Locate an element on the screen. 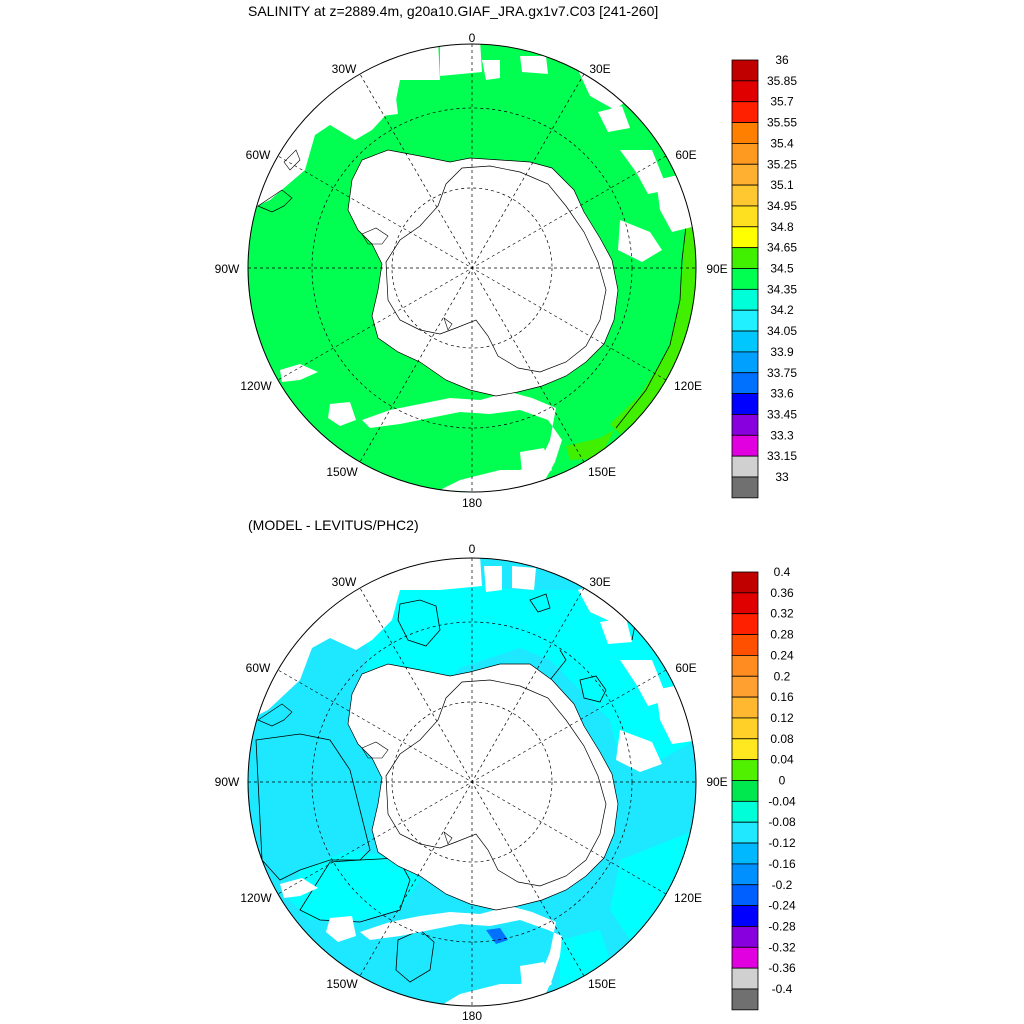 This screenshot has width=1024, height=1024. bottom-colorbar-tick-label: 0.04 is located at coordinates (782, 760).